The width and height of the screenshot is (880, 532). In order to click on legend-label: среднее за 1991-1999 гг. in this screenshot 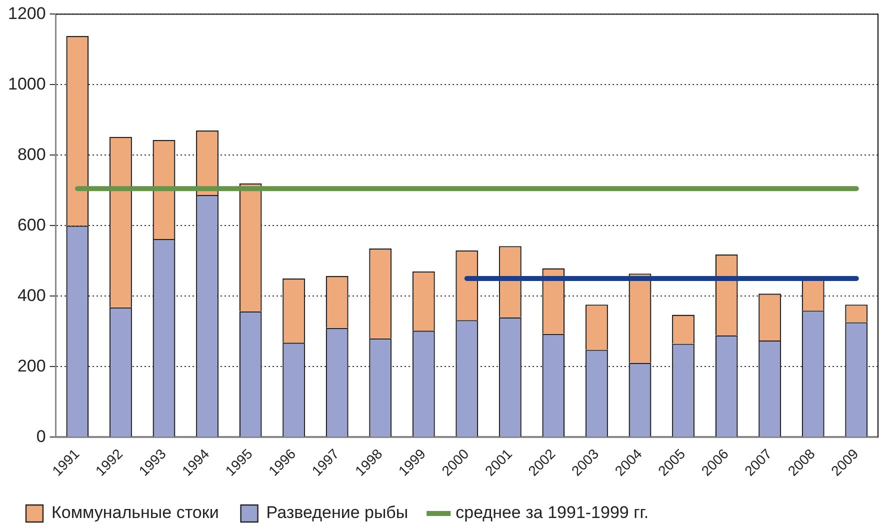, I will do `click(552, 512)`.